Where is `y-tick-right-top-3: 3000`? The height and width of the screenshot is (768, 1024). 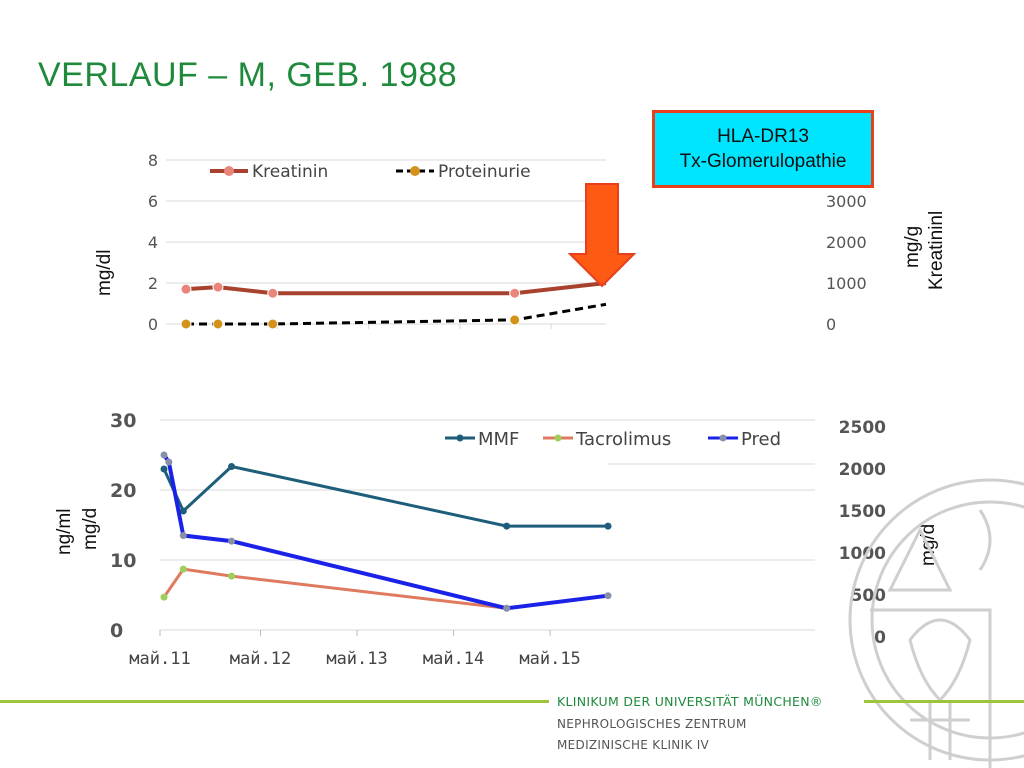 y-tick-right-top-3: 3000 is located at coordinates (846, 201).